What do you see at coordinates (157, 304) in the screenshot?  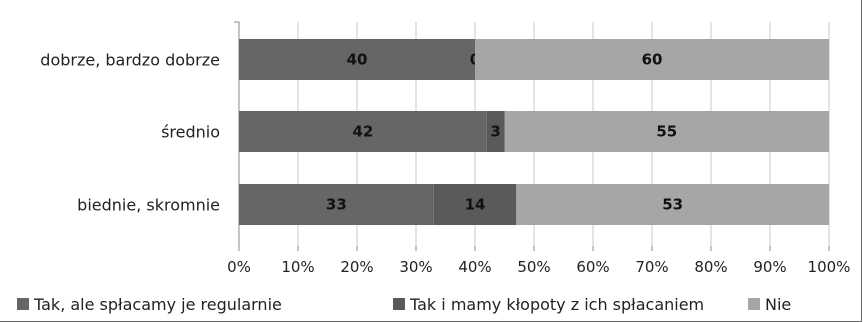 I see `legend-label: Tak, ale spłacamy je regularnie` at bounding box center [157, 304].